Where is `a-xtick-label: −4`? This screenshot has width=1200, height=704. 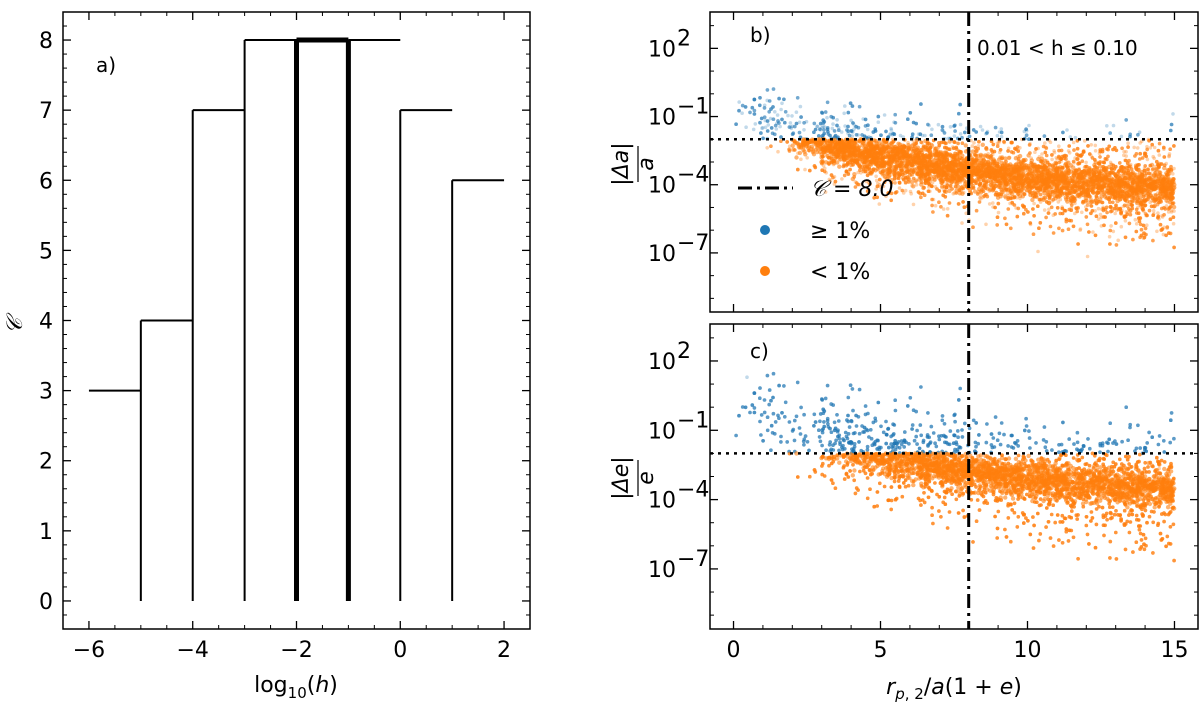
a-xtick-label: −4 is located at coordinates (193, 650).